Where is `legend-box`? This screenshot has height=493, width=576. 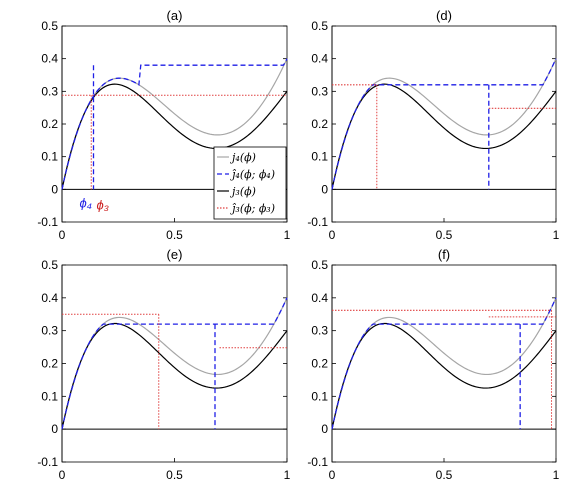
legend-box is located at coordinates (250, 183).